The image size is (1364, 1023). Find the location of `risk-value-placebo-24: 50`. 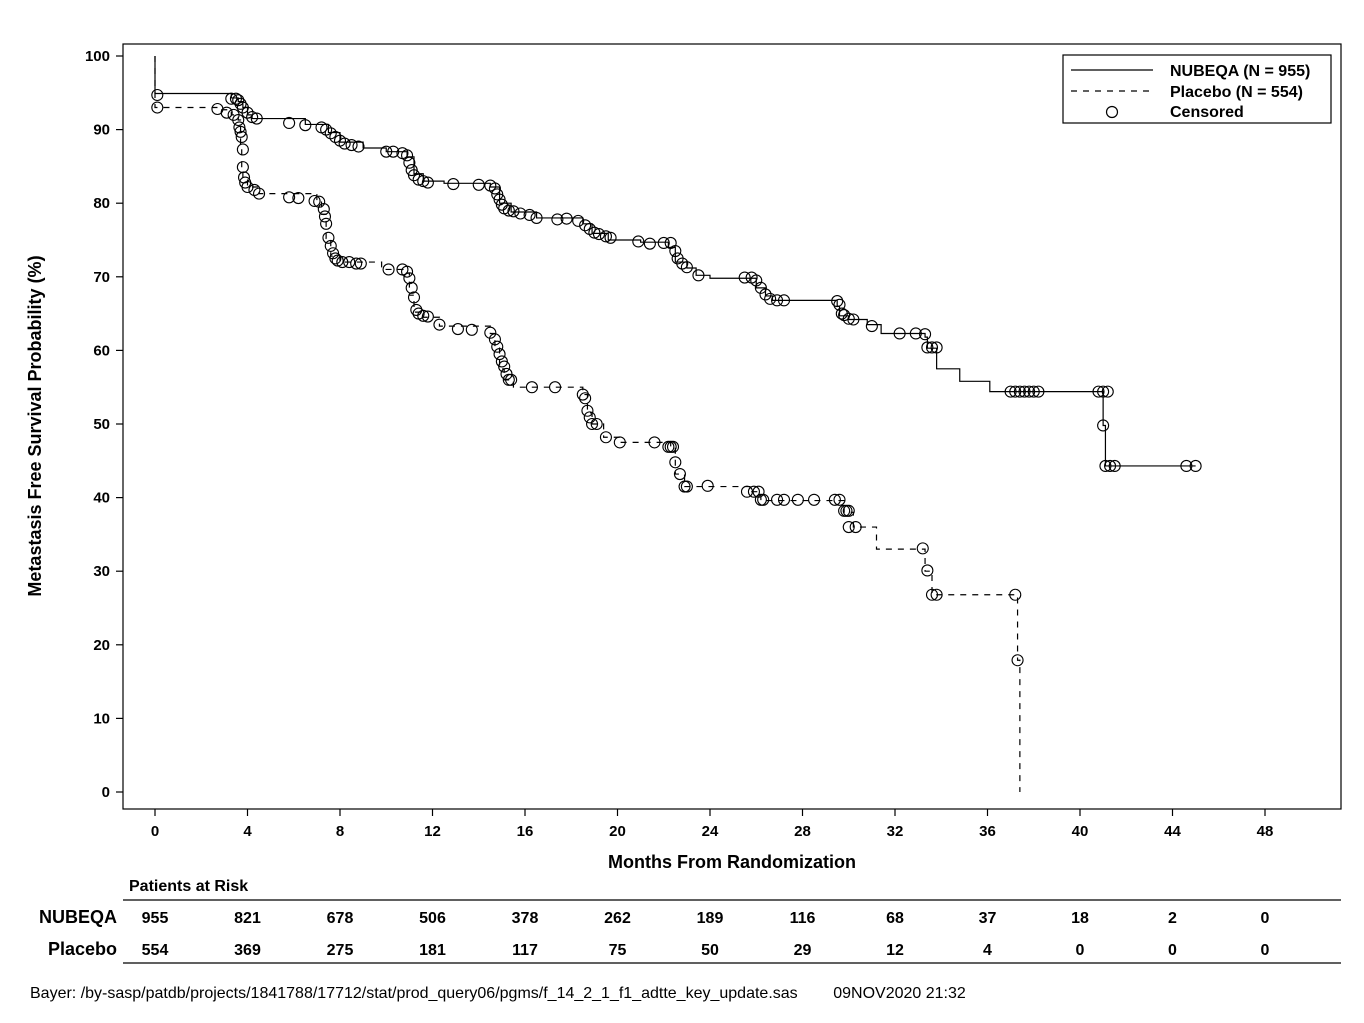

risk-value-placebo-24: 50 is located at coordinates (710, 950).